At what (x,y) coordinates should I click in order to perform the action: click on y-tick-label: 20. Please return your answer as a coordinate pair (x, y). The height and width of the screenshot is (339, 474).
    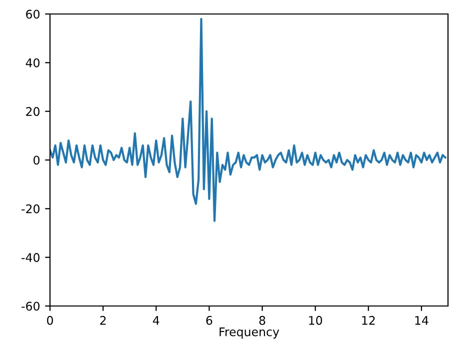
    Looking at the image, I should click on (33, 111).